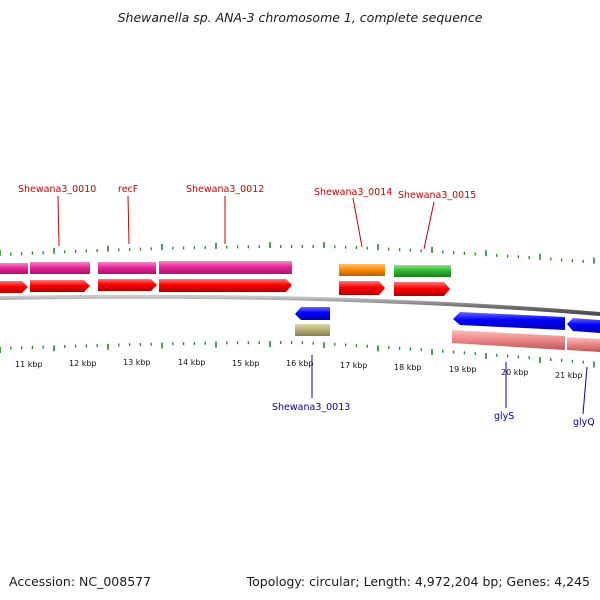  What do you see at coordinates (569, 375) in the screenshot?
I see `tick-label: 21 kbp` at bounding box center [569, 375].